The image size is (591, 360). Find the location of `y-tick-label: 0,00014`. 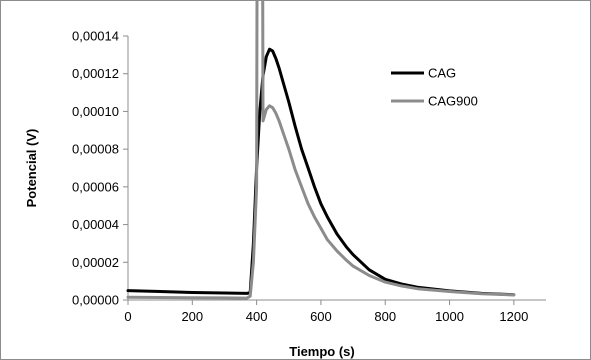

y-tick-label: 0,00014 is located at coordinates (95, 36).